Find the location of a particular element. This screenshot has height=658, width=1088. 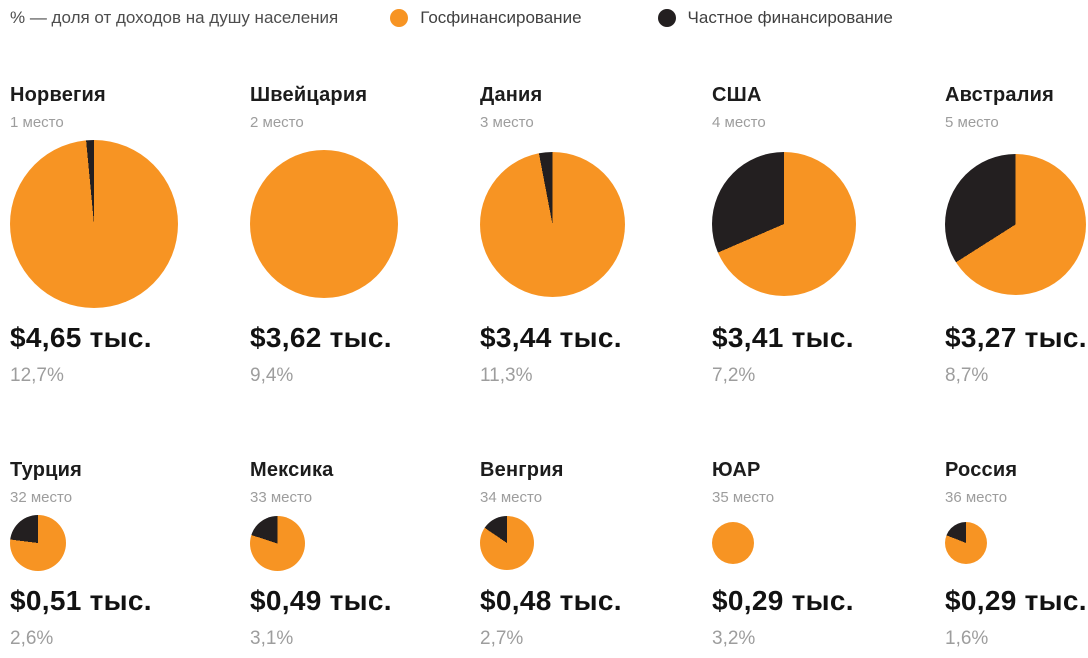

country-card: Турция 32 место $0,51 тыс. 2,6% is located at coordinates (130, 554).